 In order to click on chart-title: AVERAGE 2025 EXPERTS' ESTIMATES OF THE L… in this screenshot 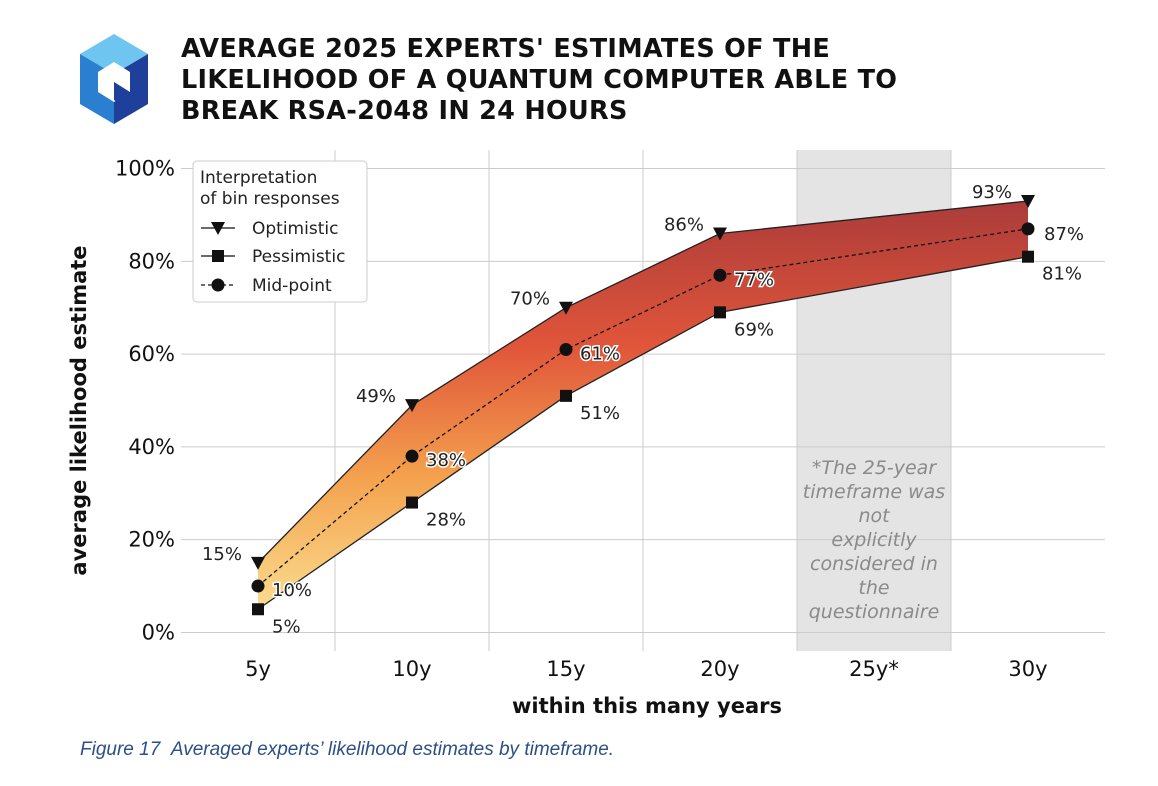, I will do `click(631, 80)`.